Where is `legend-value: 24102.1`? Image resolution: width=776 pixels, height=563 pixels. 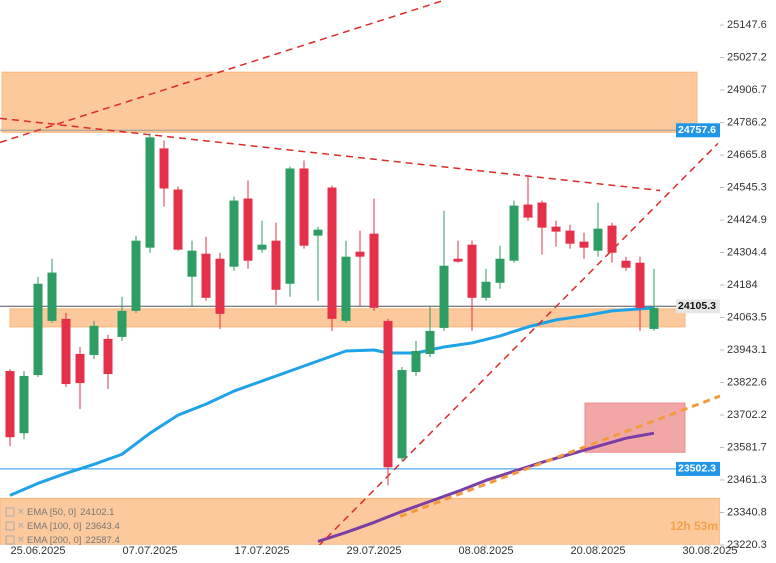 legend-value: 24102.1 is located at coordinates (97, 512).